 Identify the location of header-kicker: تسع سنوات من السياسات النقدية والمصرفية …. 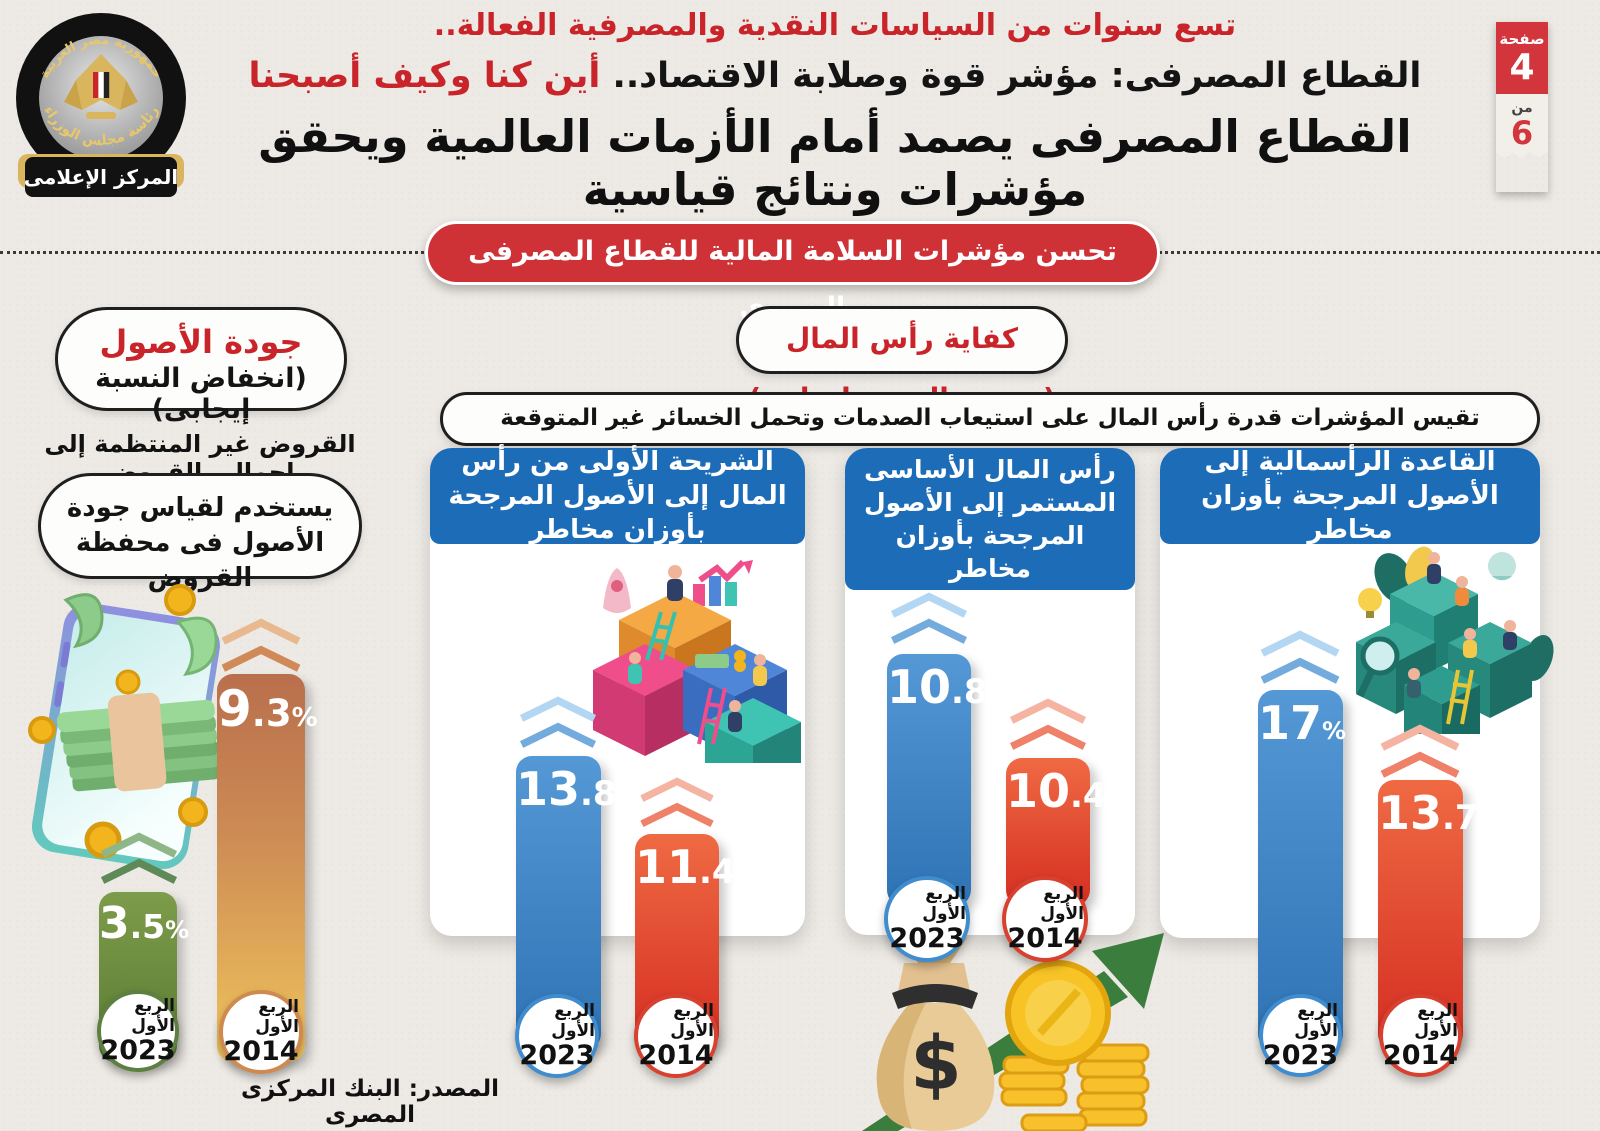
(835, 25).